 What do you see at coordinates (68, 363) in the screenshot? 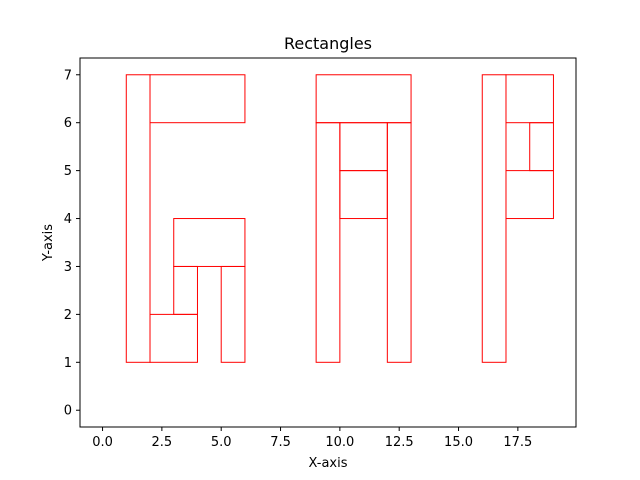
I see `y-tick-label: 1` at bounding box center [68, 363].